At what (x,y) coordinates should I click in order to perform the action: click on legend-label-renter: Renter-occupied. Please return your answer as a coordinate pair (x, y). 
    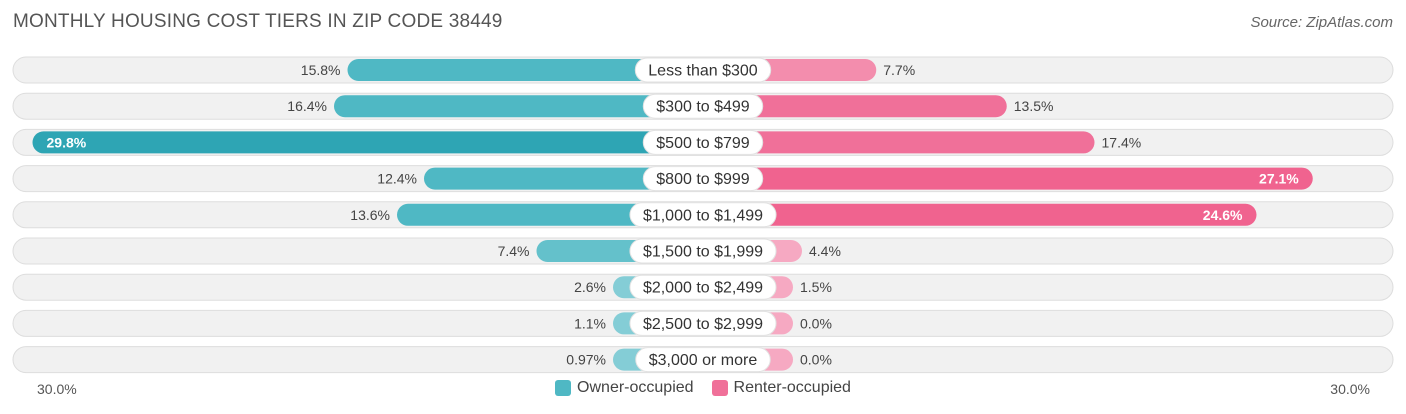
    Looking at the image, I should click on (792, 387).